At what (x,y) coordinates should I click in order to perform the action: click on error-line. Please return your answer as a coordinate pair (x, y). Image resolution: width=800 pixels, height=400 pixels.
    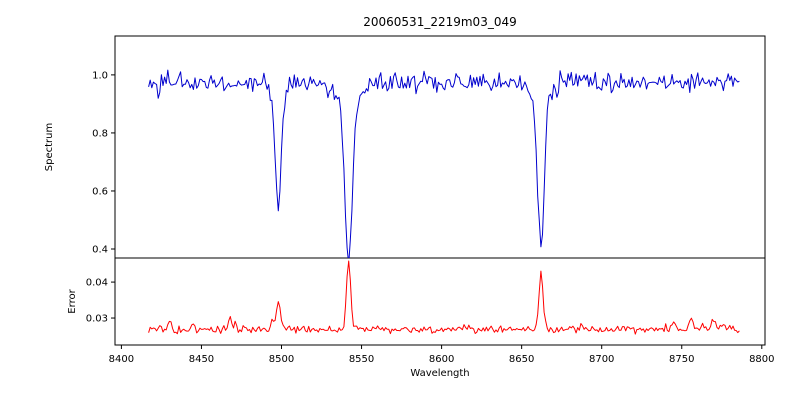
    Looking at the image, I should click on (444, 297).